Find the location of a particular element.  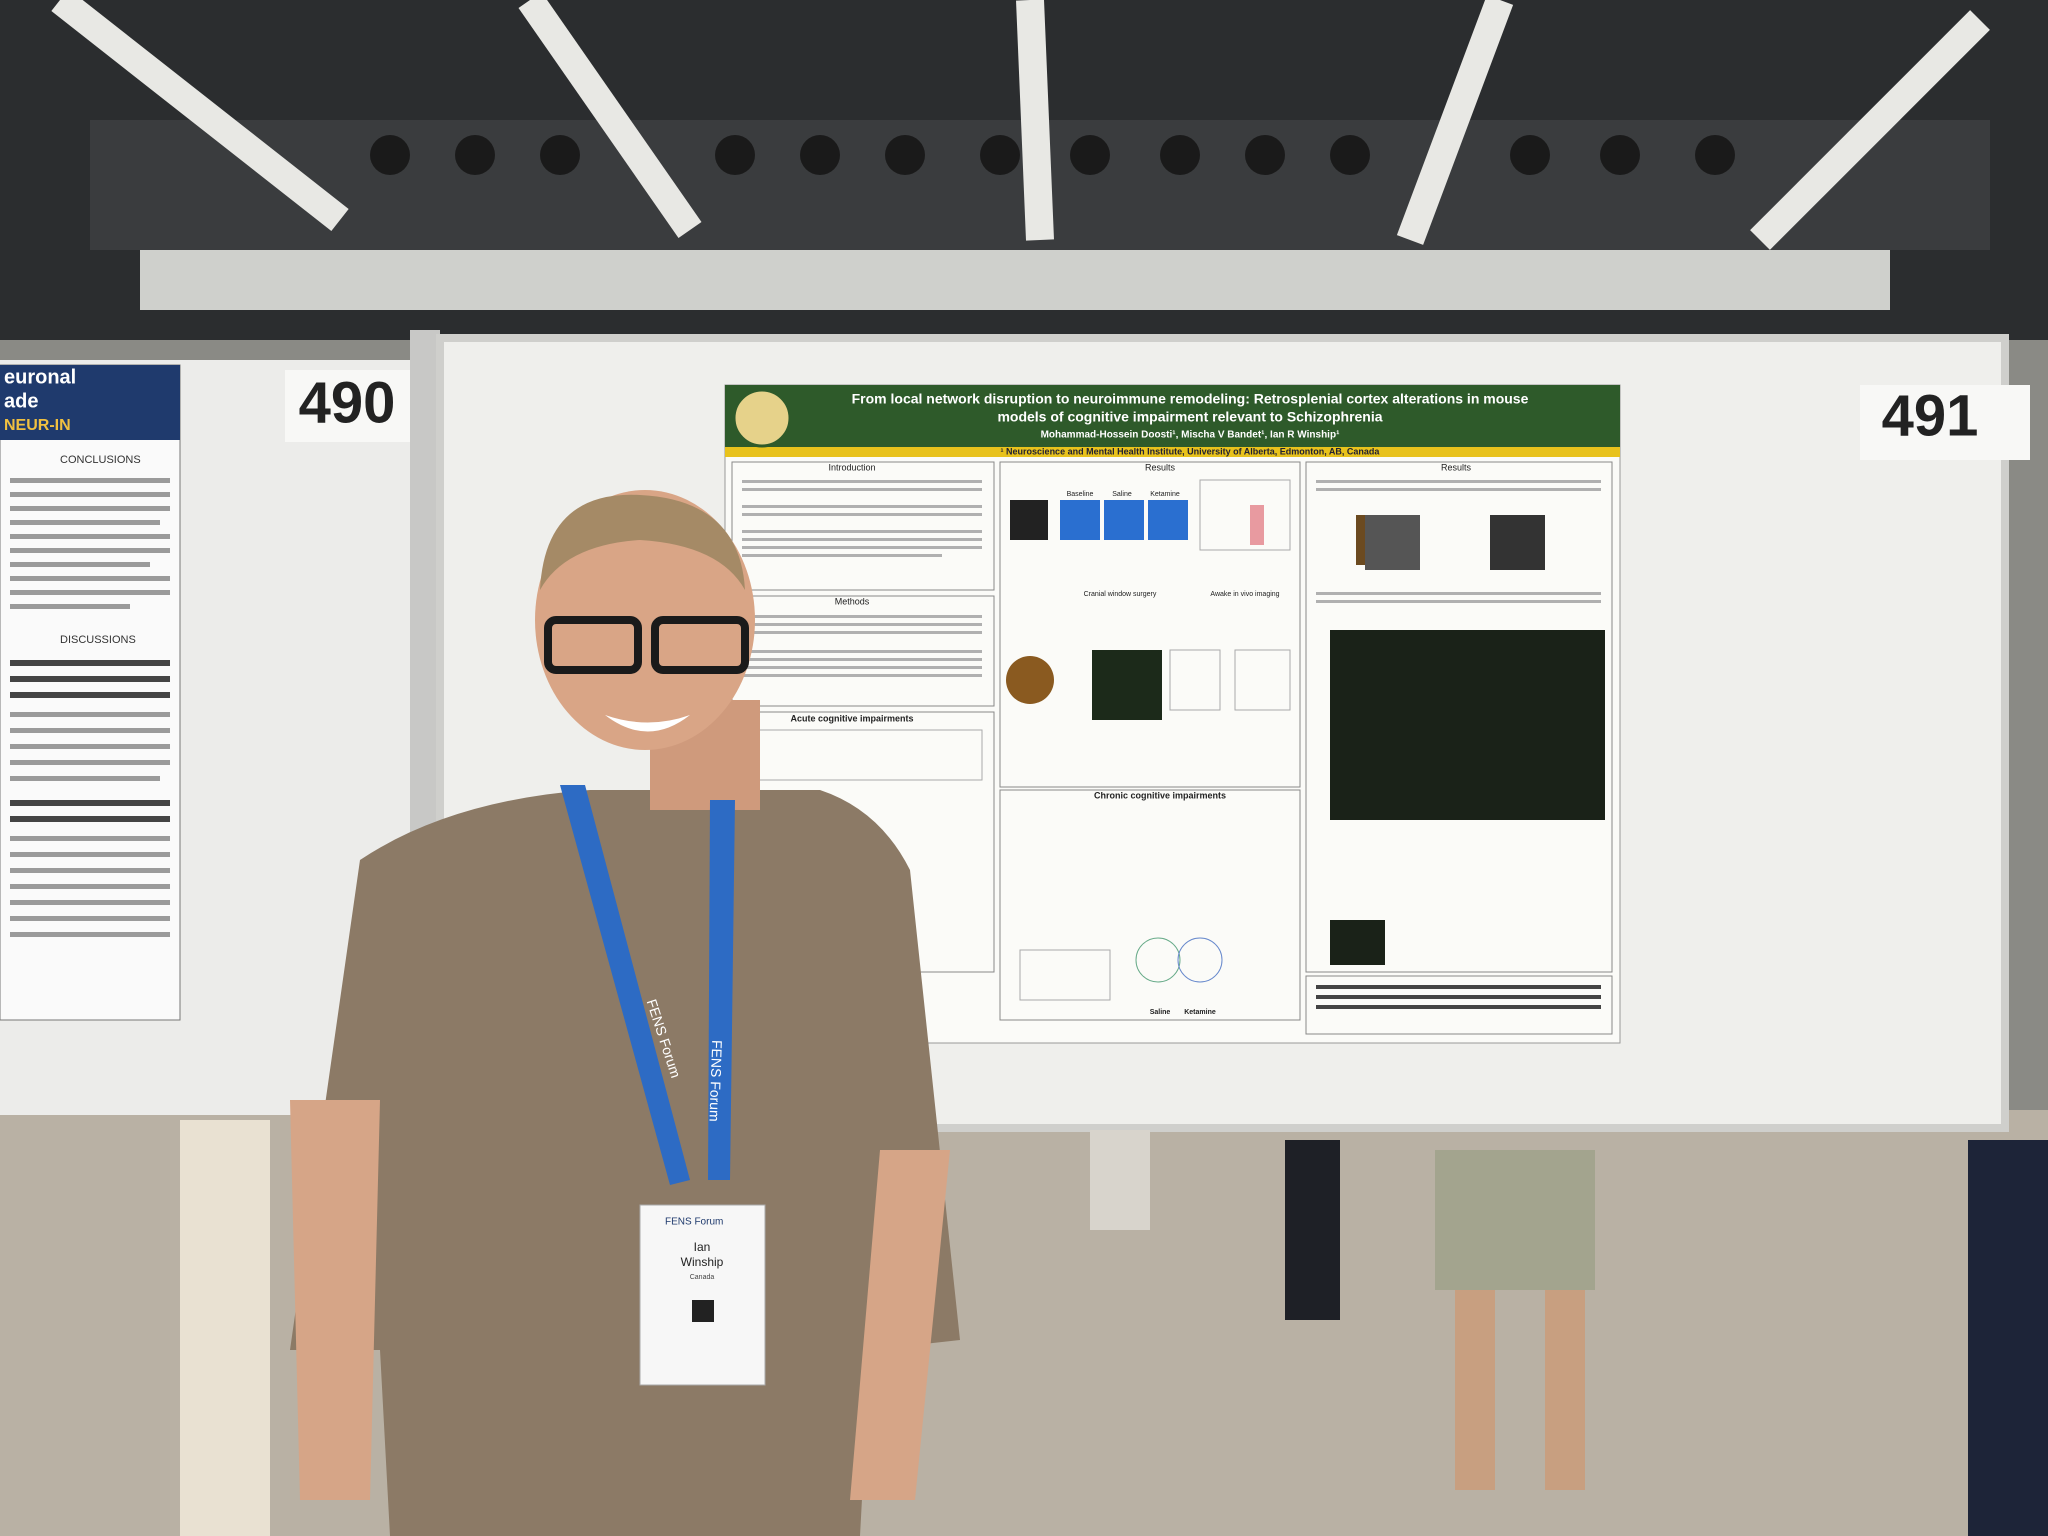

left-heading: ade is located at coordinates (21, 401).